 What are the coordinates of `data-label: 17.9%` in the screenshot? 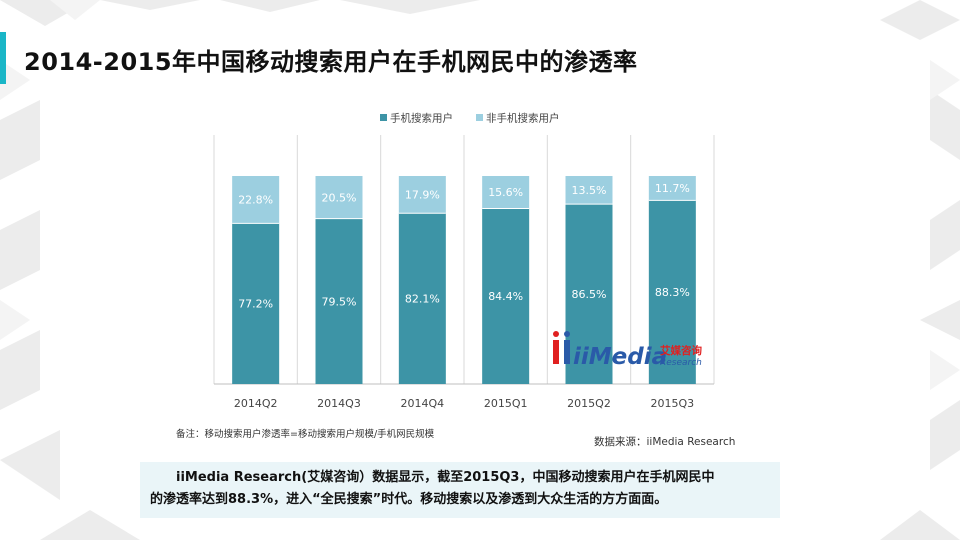 It's located at (422, 195).